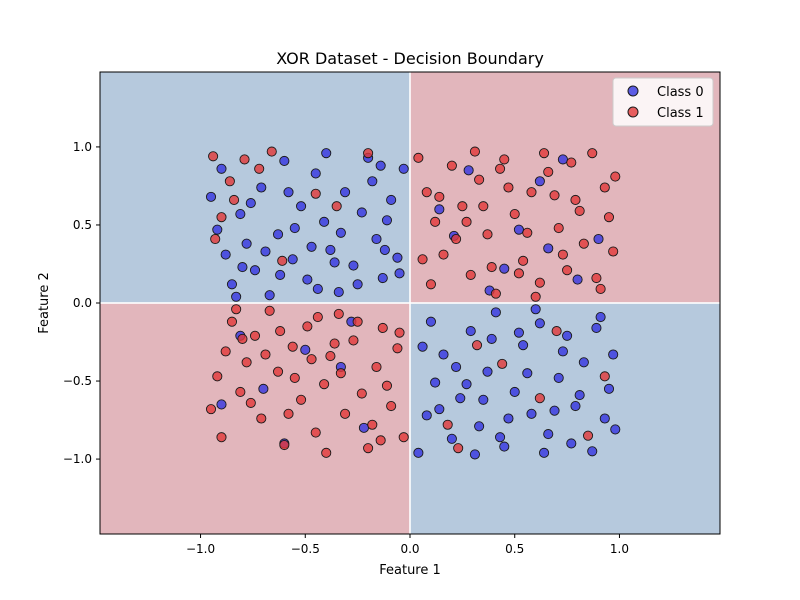 The width and height of the screenshot is (800, 600). I want to click on x-tick-label: 0.0, so click(409, 549).